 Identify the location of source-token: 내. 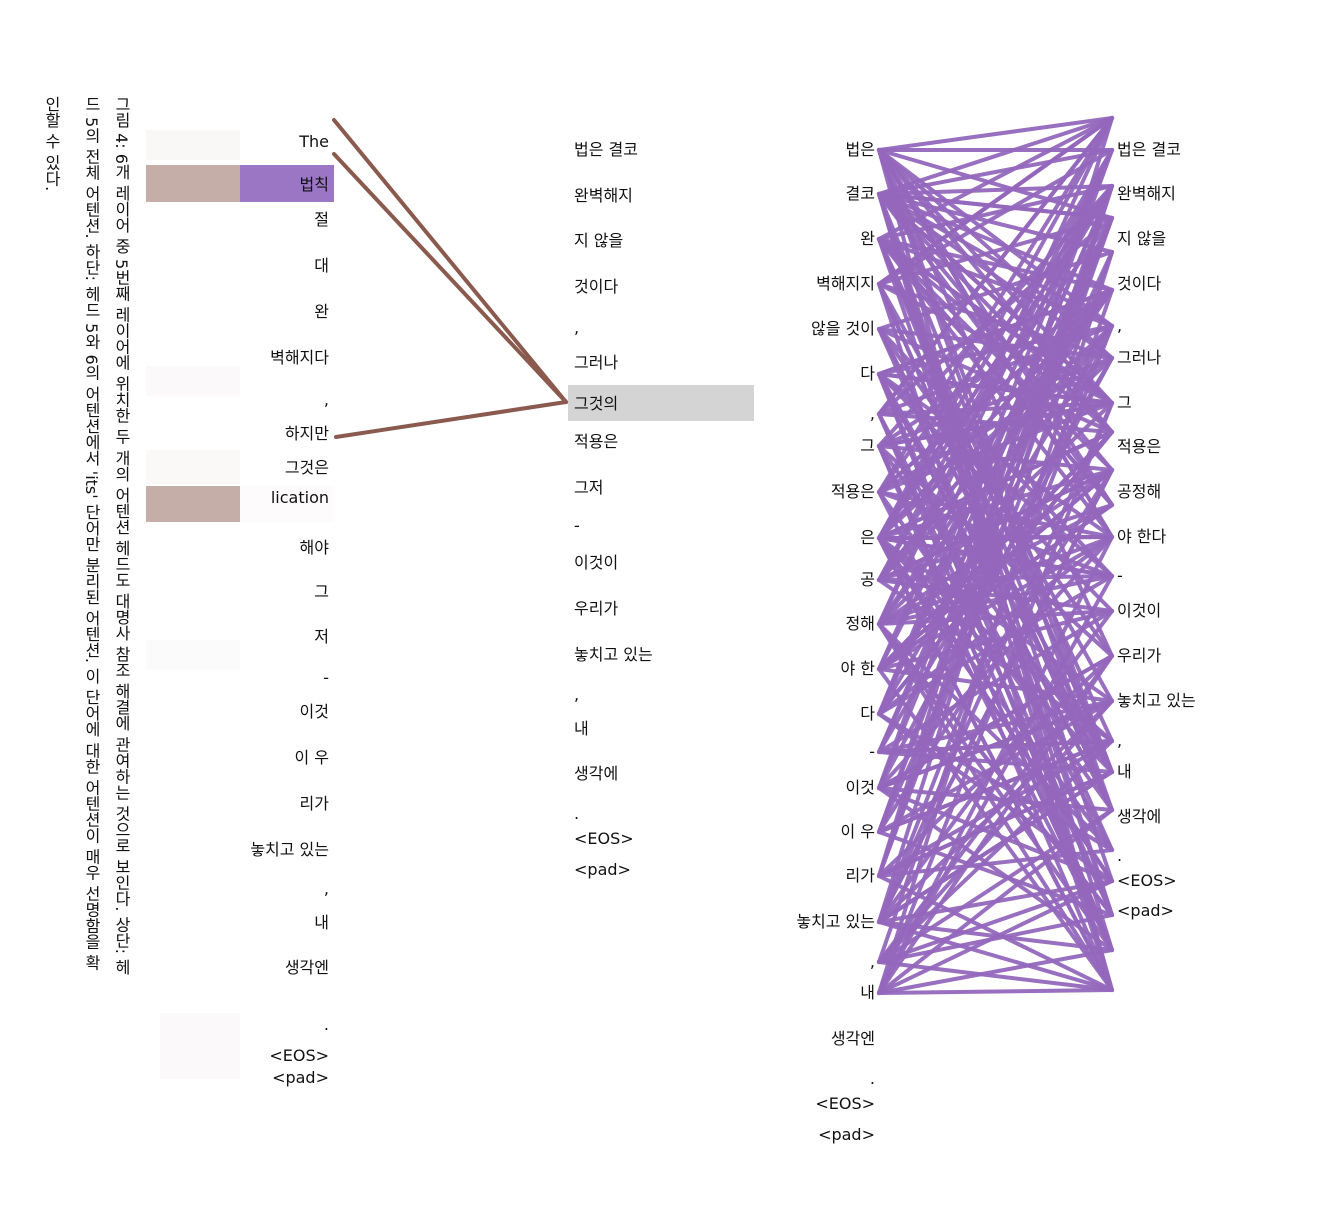
(867, 992).